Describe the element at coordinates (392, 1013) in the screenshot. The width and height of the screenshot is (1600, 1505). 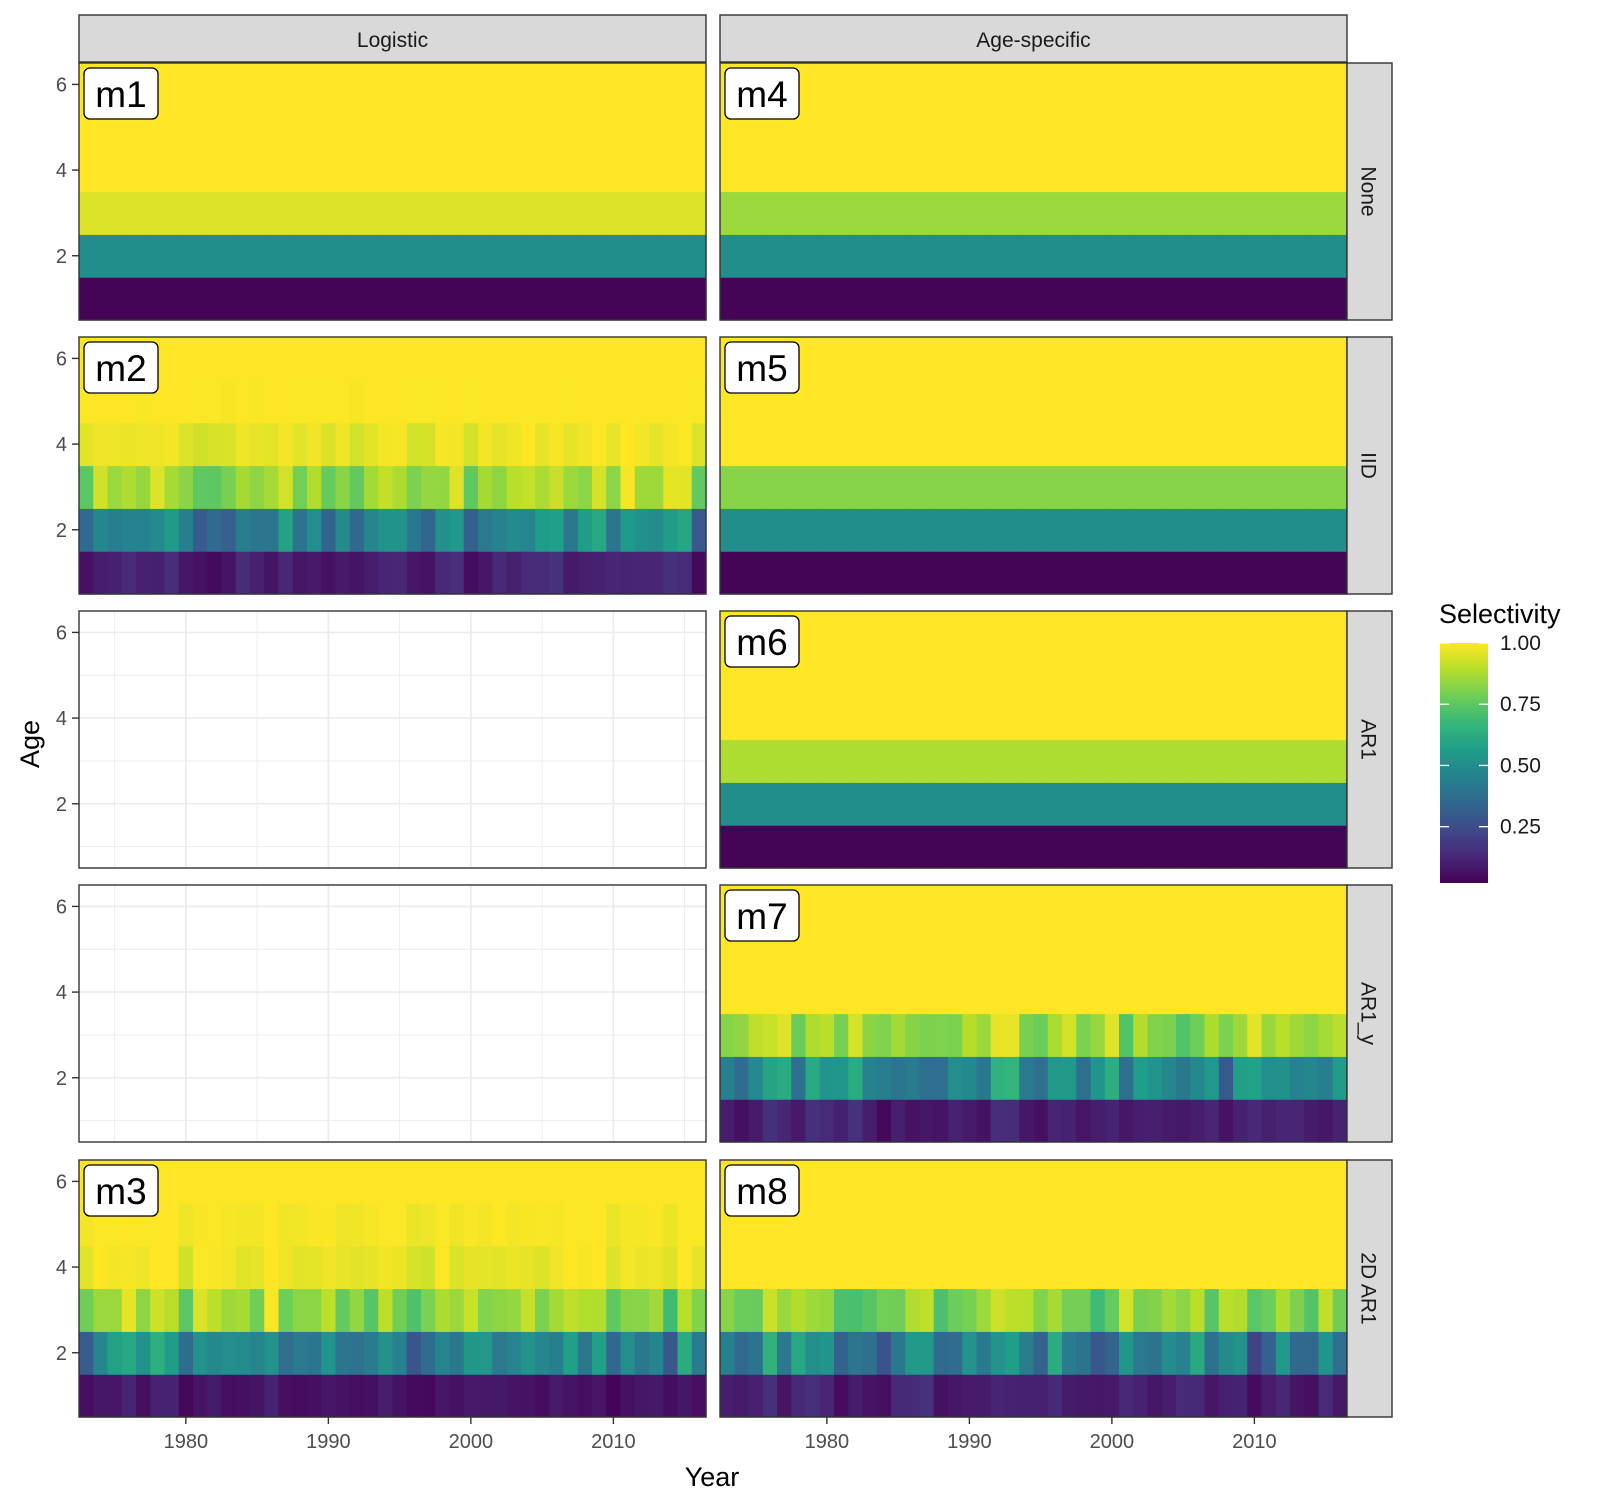
I see `gridlines` at that location.